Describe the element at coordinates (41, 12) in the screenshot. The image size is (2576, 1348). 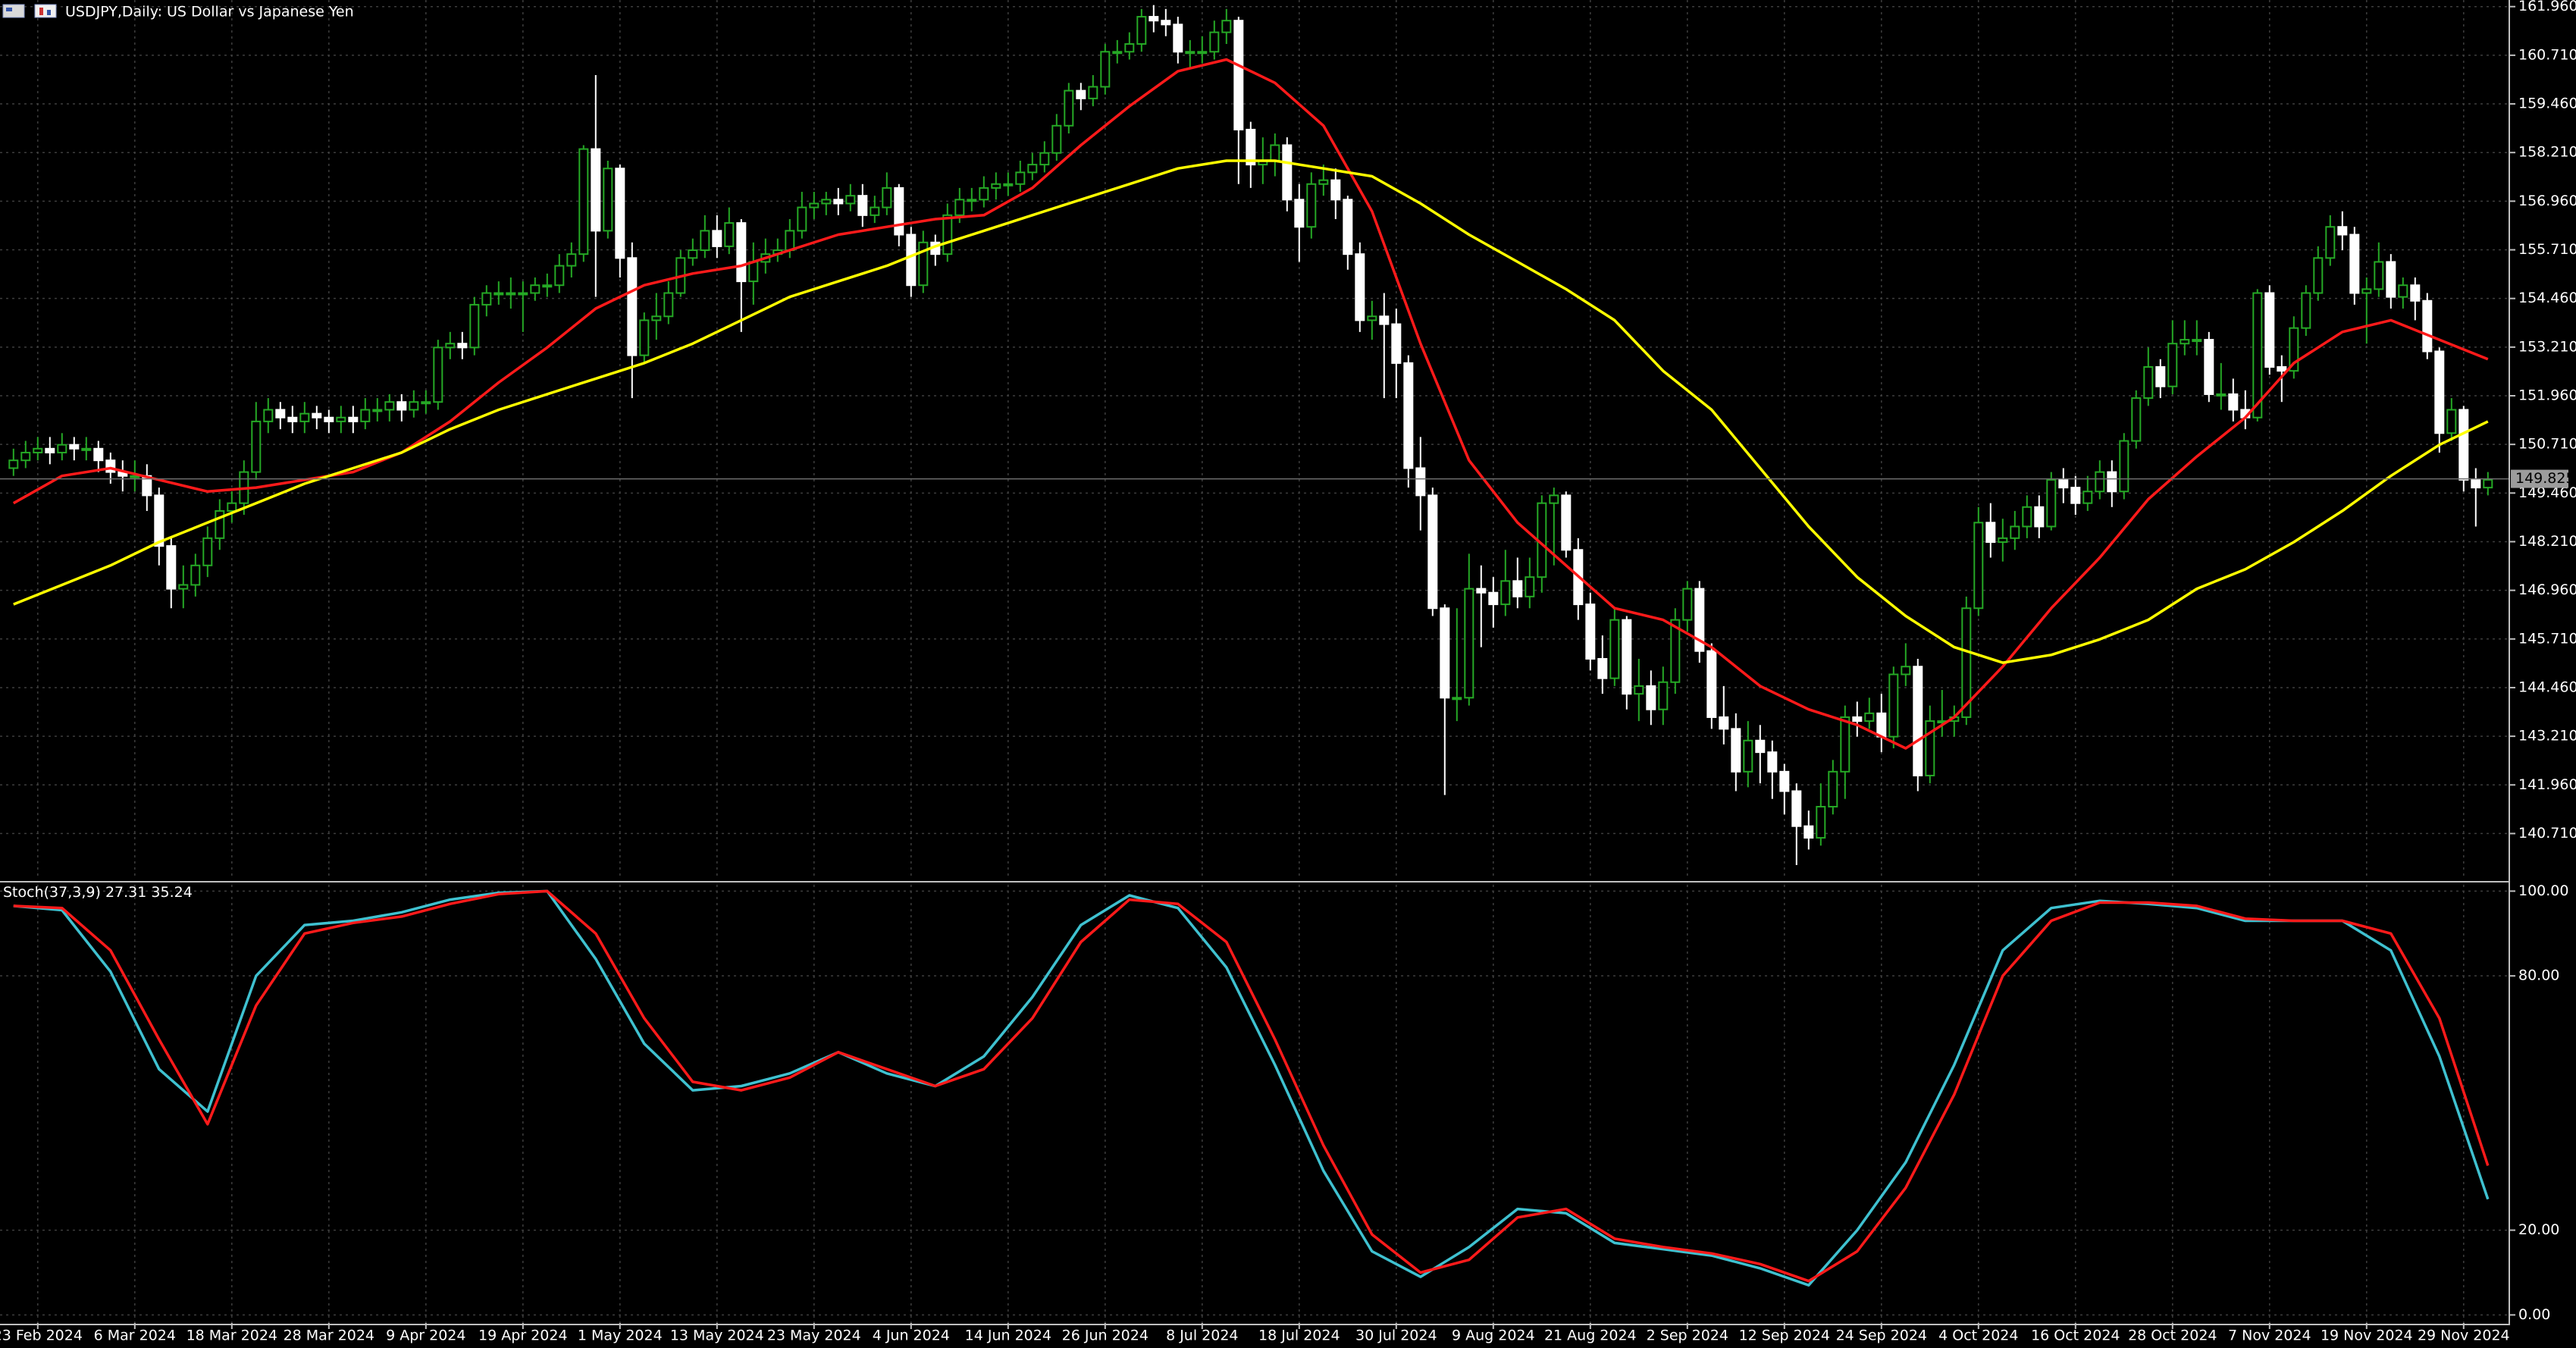
I see `chart-icon-part` at that location.